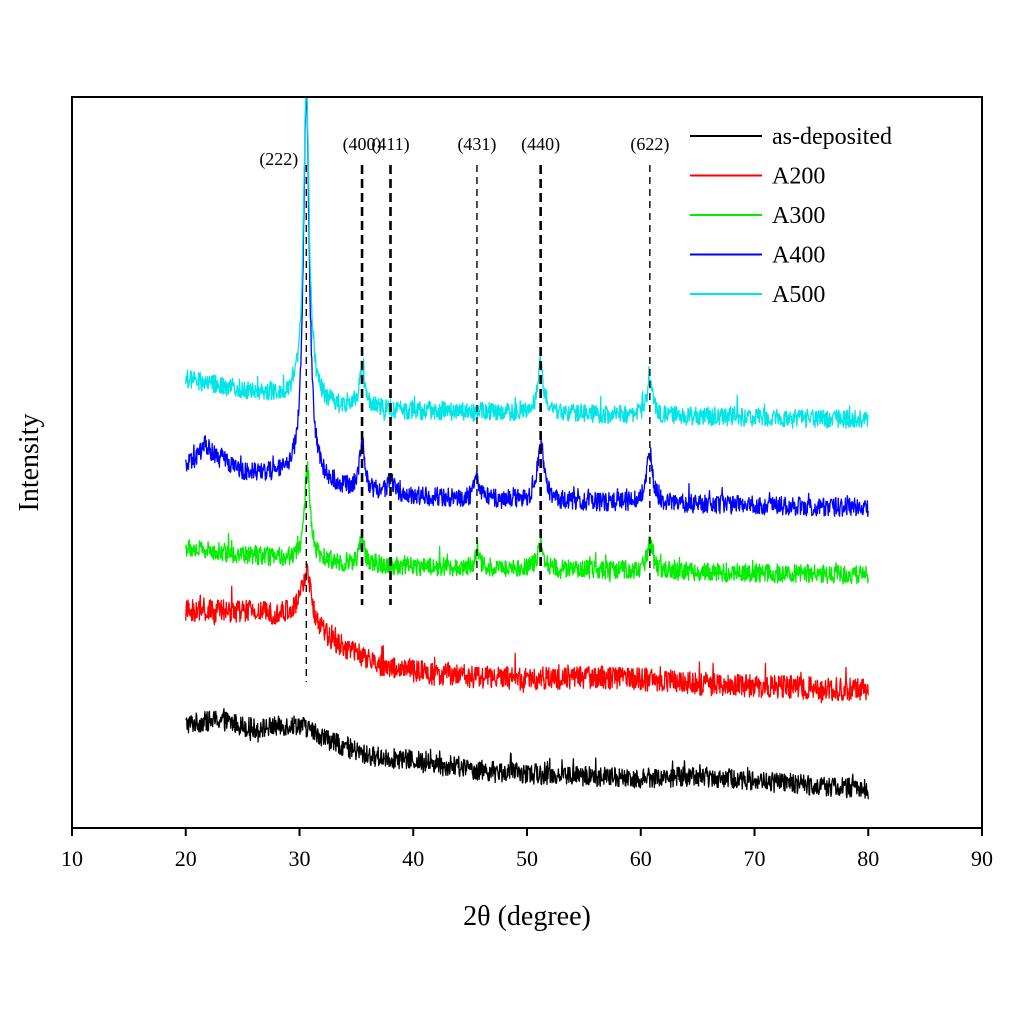 The width and height of the screenshot is (1020, 1020). Describe the element at coordinates (527, 858) in the screenshot. I see `x-tick-label: 50` at that location.